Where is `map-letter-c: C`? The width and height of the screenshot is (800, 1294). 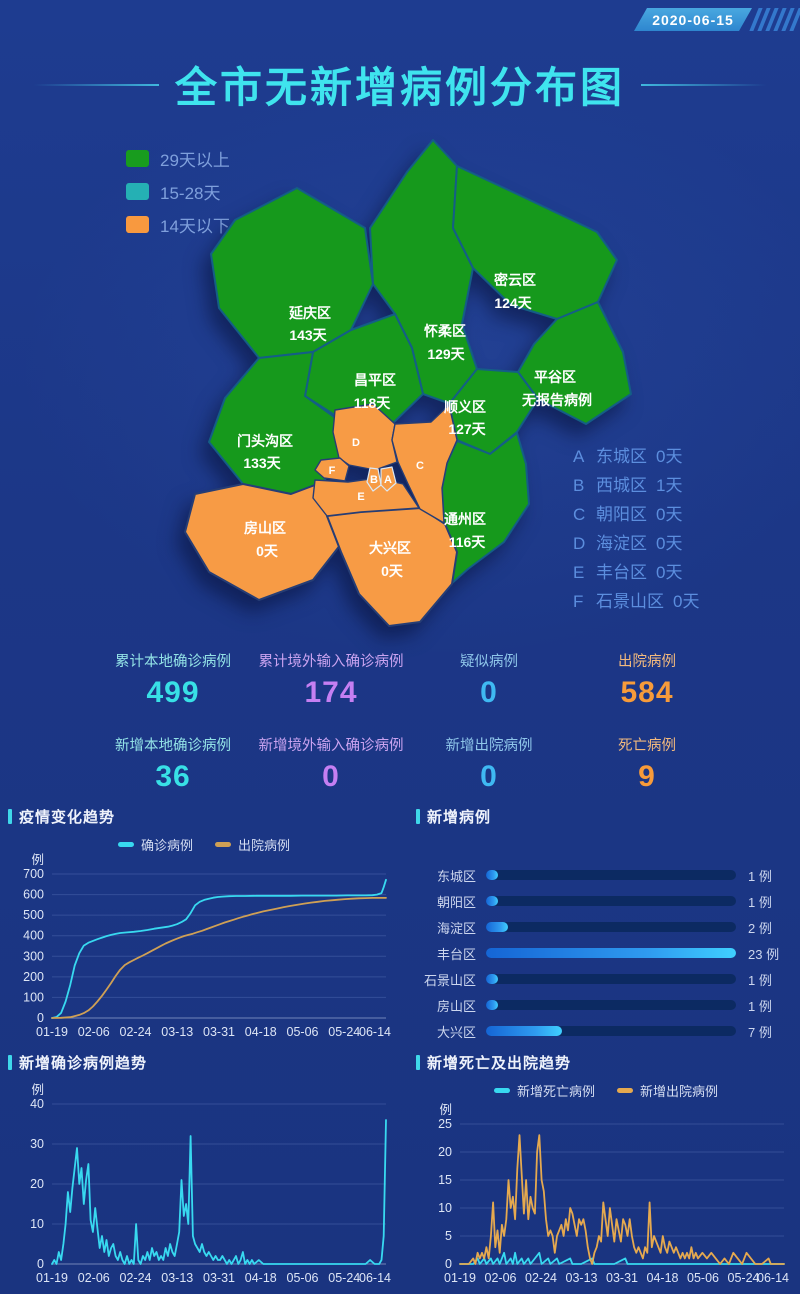
map-letter-c: C is located at coordinates (420, 466).